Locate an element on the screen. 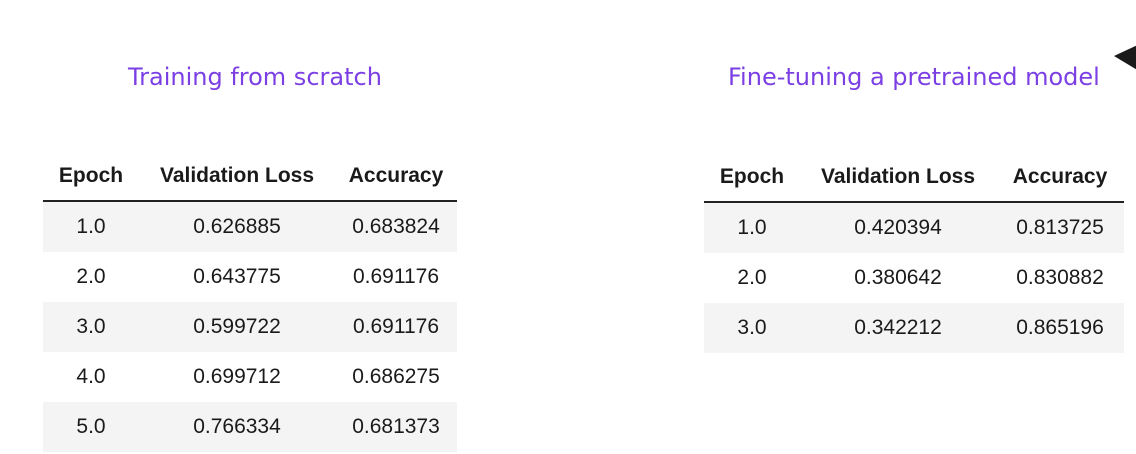  validation-loss-cell: 0.342212 is located at coordinates (898, 328).